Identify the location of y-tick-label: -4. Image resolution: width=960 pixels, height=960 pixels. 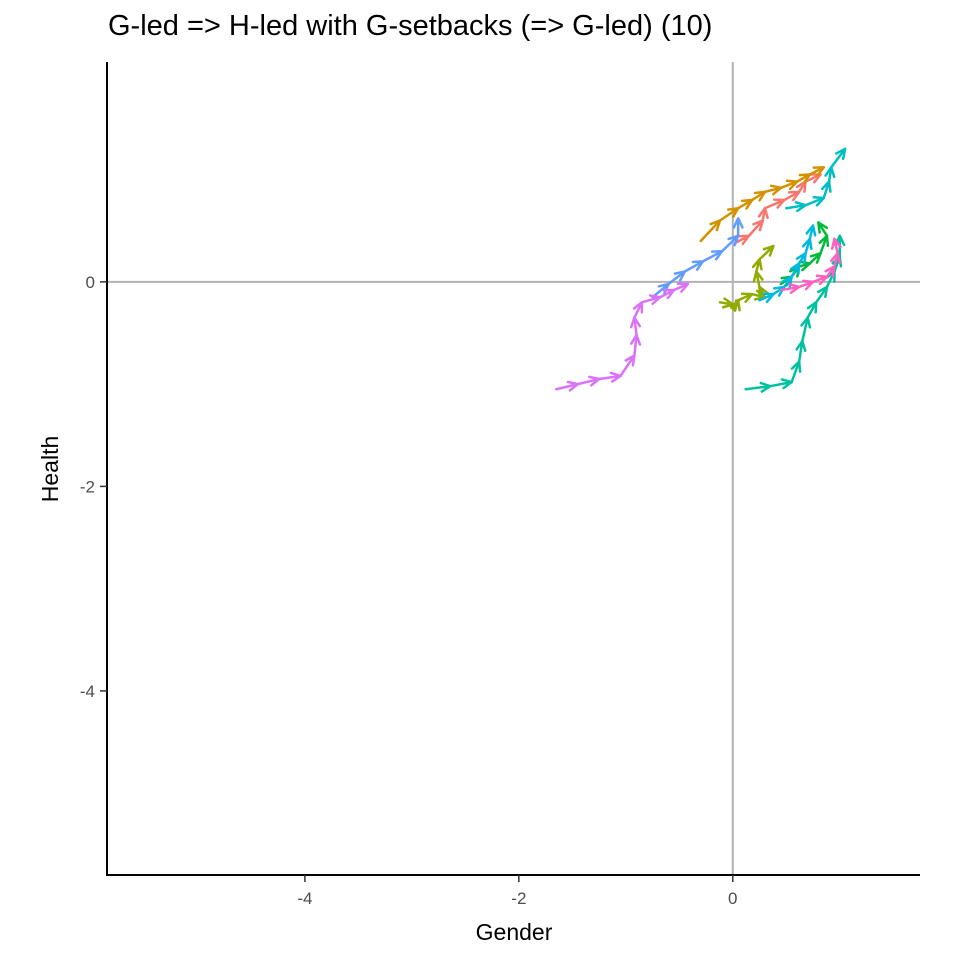
(87, 691).